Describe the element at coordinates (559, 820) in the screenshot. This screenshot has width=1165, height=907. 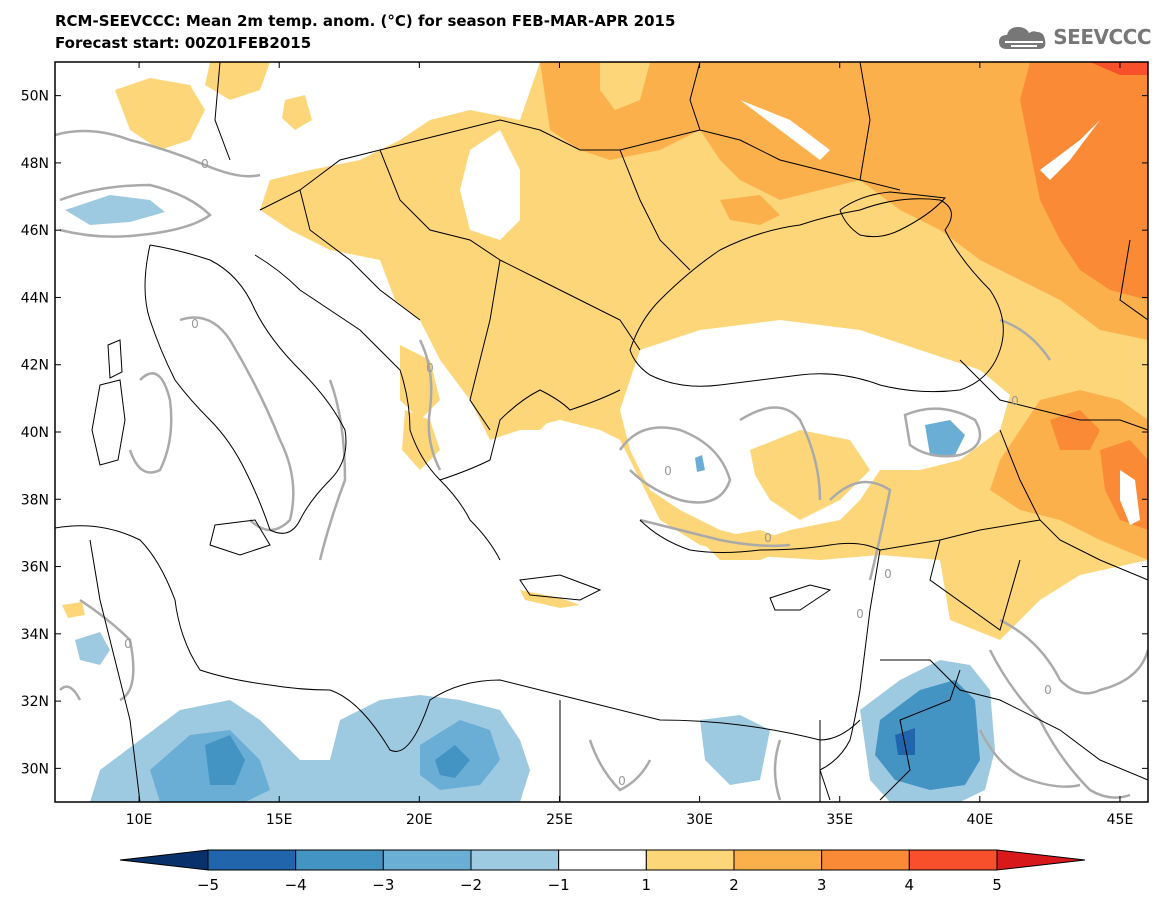
I see `lon-tick-label: 25E` at that location.